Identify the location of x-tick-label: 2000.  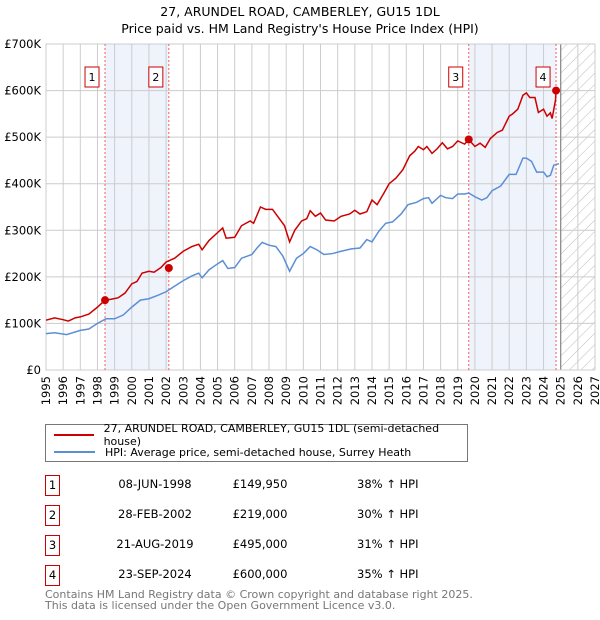
(132, 390).